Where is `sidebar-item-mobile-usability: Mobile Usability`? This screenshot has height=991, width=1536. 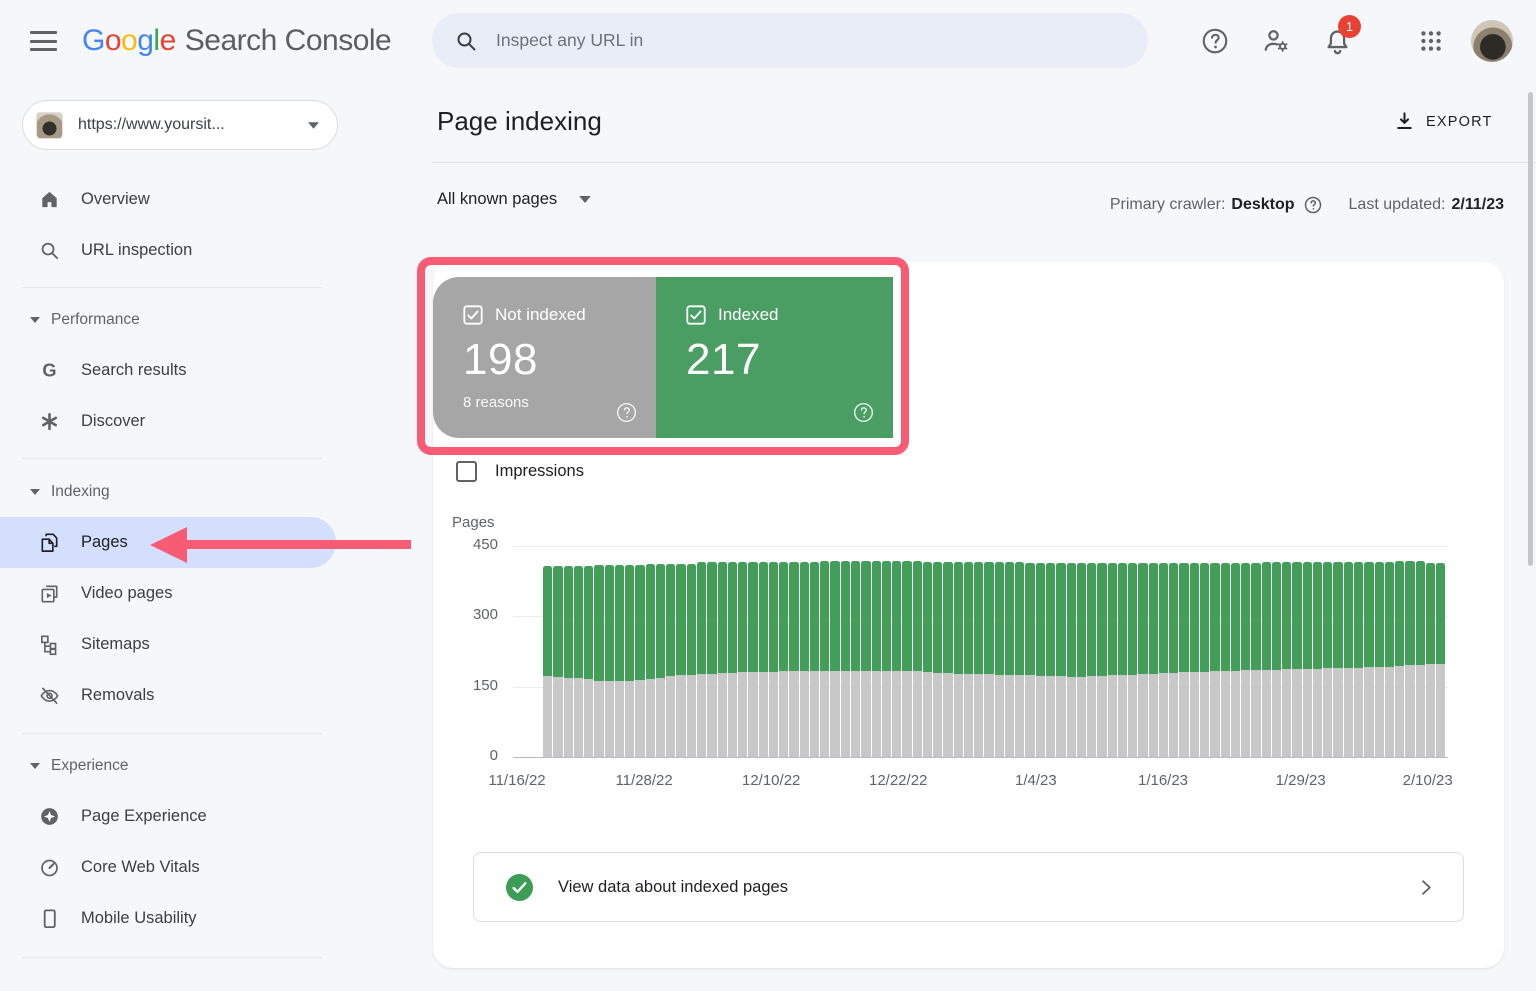 sidebar-item-mobile-usability: Mobile Usability is located at coordinates (168, 918).